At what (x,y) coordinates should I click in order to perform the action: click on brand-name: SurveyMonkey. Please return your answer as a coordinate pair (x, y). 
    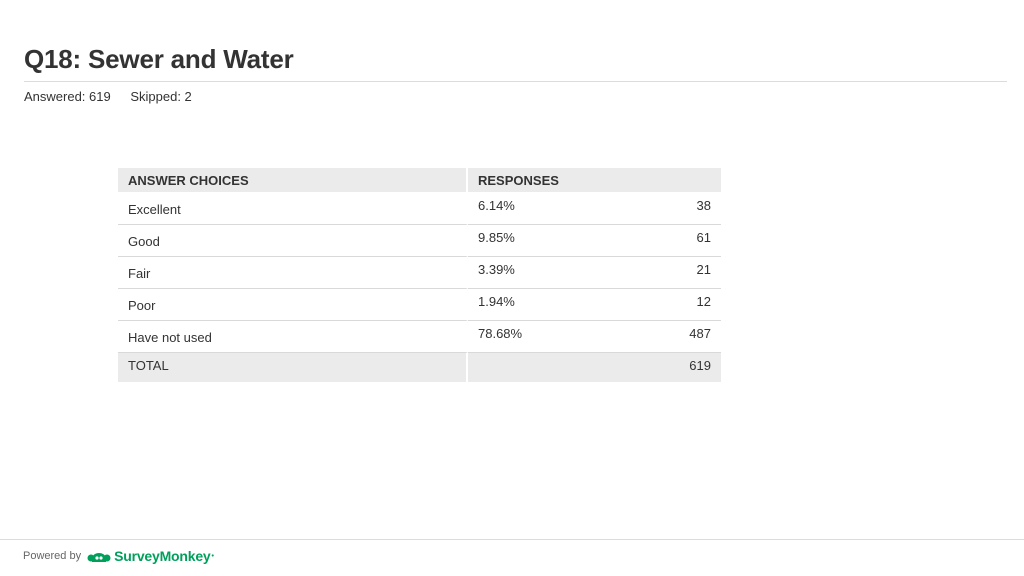
    Looking at the image, I should click on (162, 556).